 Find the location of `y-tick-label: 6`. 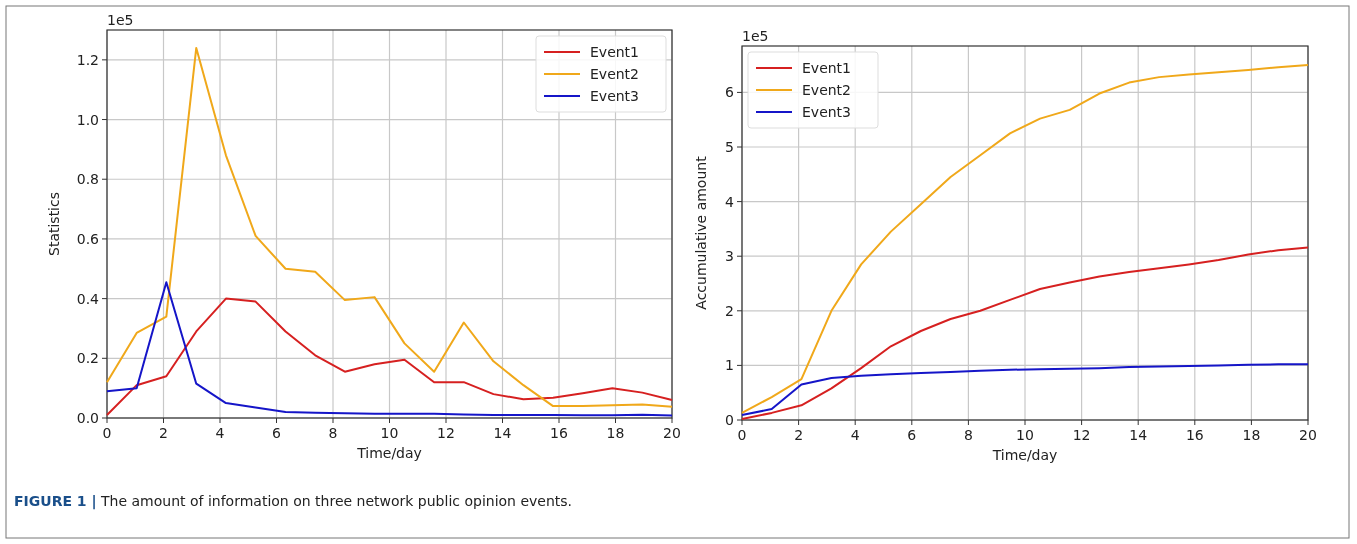

y-tick-label: 6 is located at coordinates (730, 92).